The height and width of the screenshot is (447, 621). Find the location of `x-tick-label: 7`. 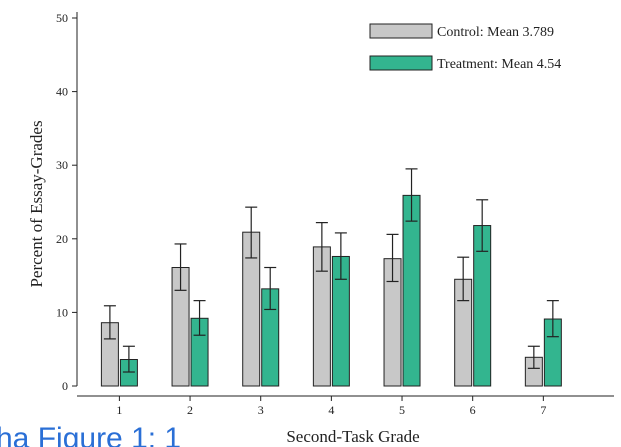

x-tick-label: 7 is located at coordinates (543, 410).